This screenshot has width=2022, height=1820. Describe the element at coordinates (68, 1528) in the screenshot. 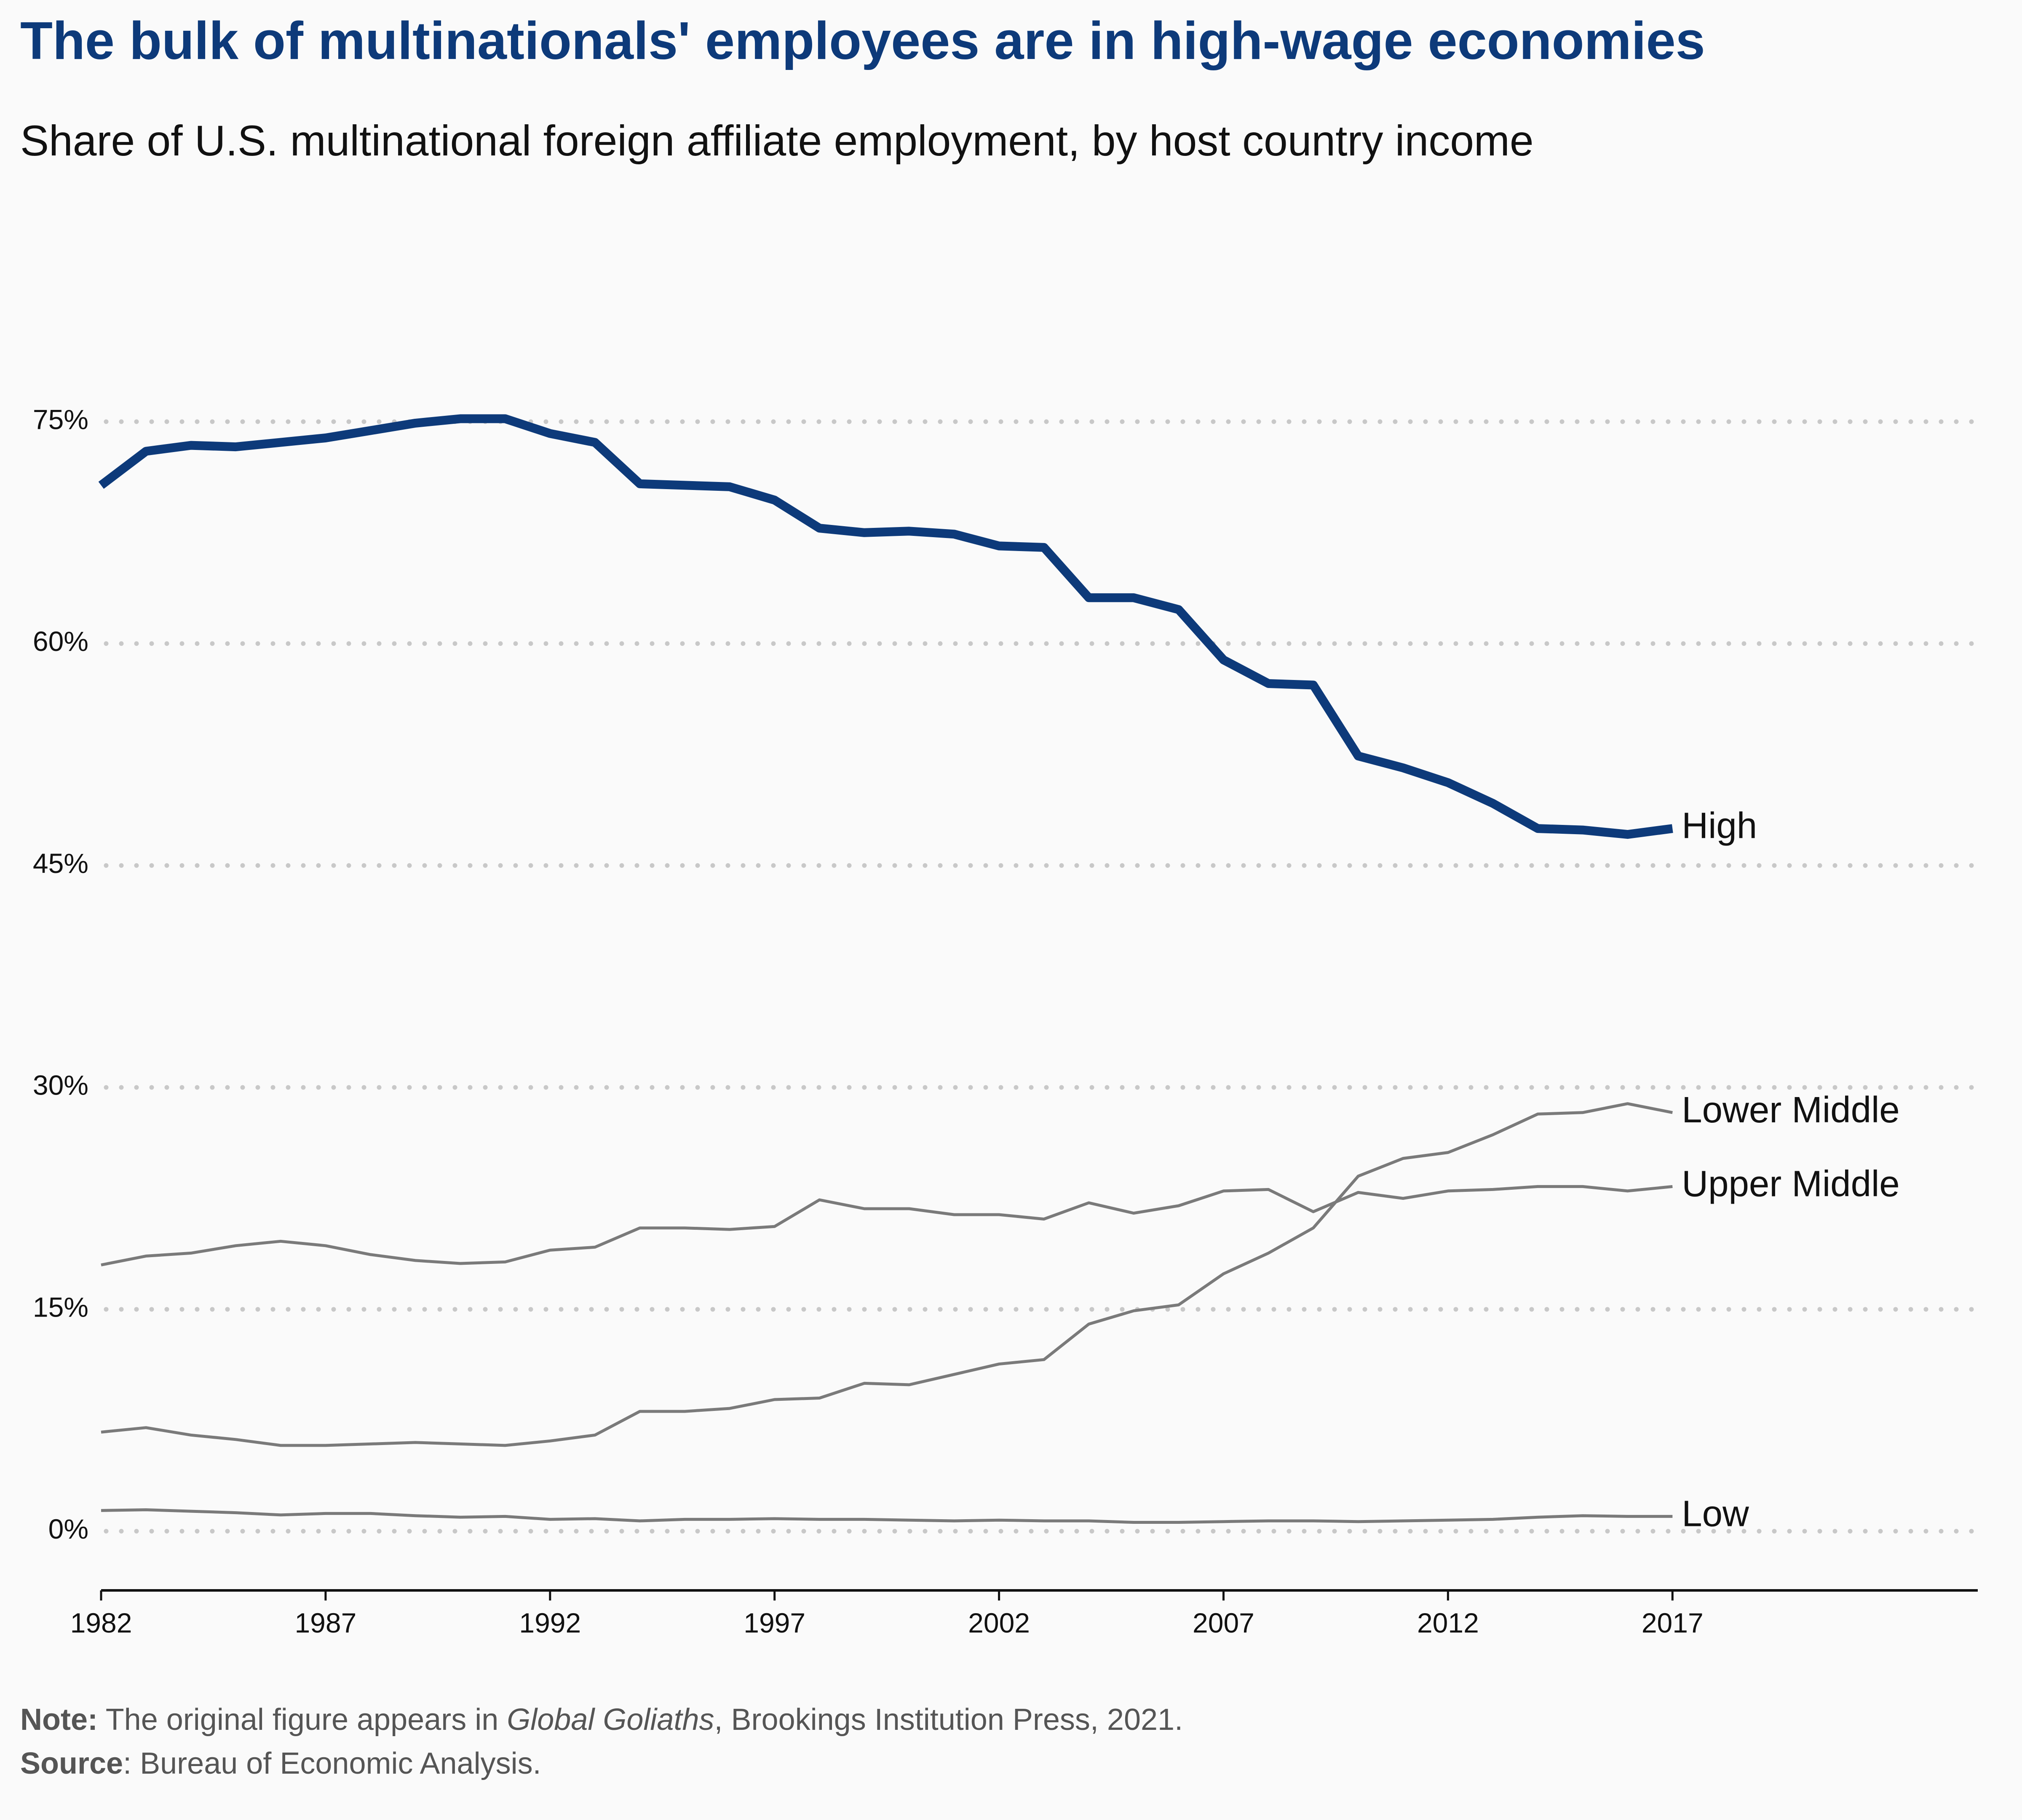

I see `y-tick-label: 0%` at that location.